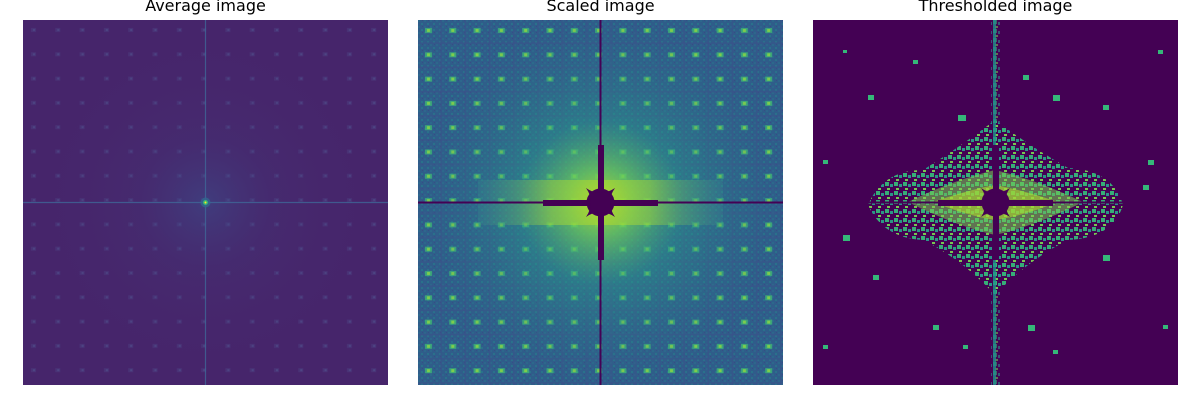 The width and height of the screenshot is (1200, 400). I want to click on scaled-image-title: Scaled image, so click(600, 7).